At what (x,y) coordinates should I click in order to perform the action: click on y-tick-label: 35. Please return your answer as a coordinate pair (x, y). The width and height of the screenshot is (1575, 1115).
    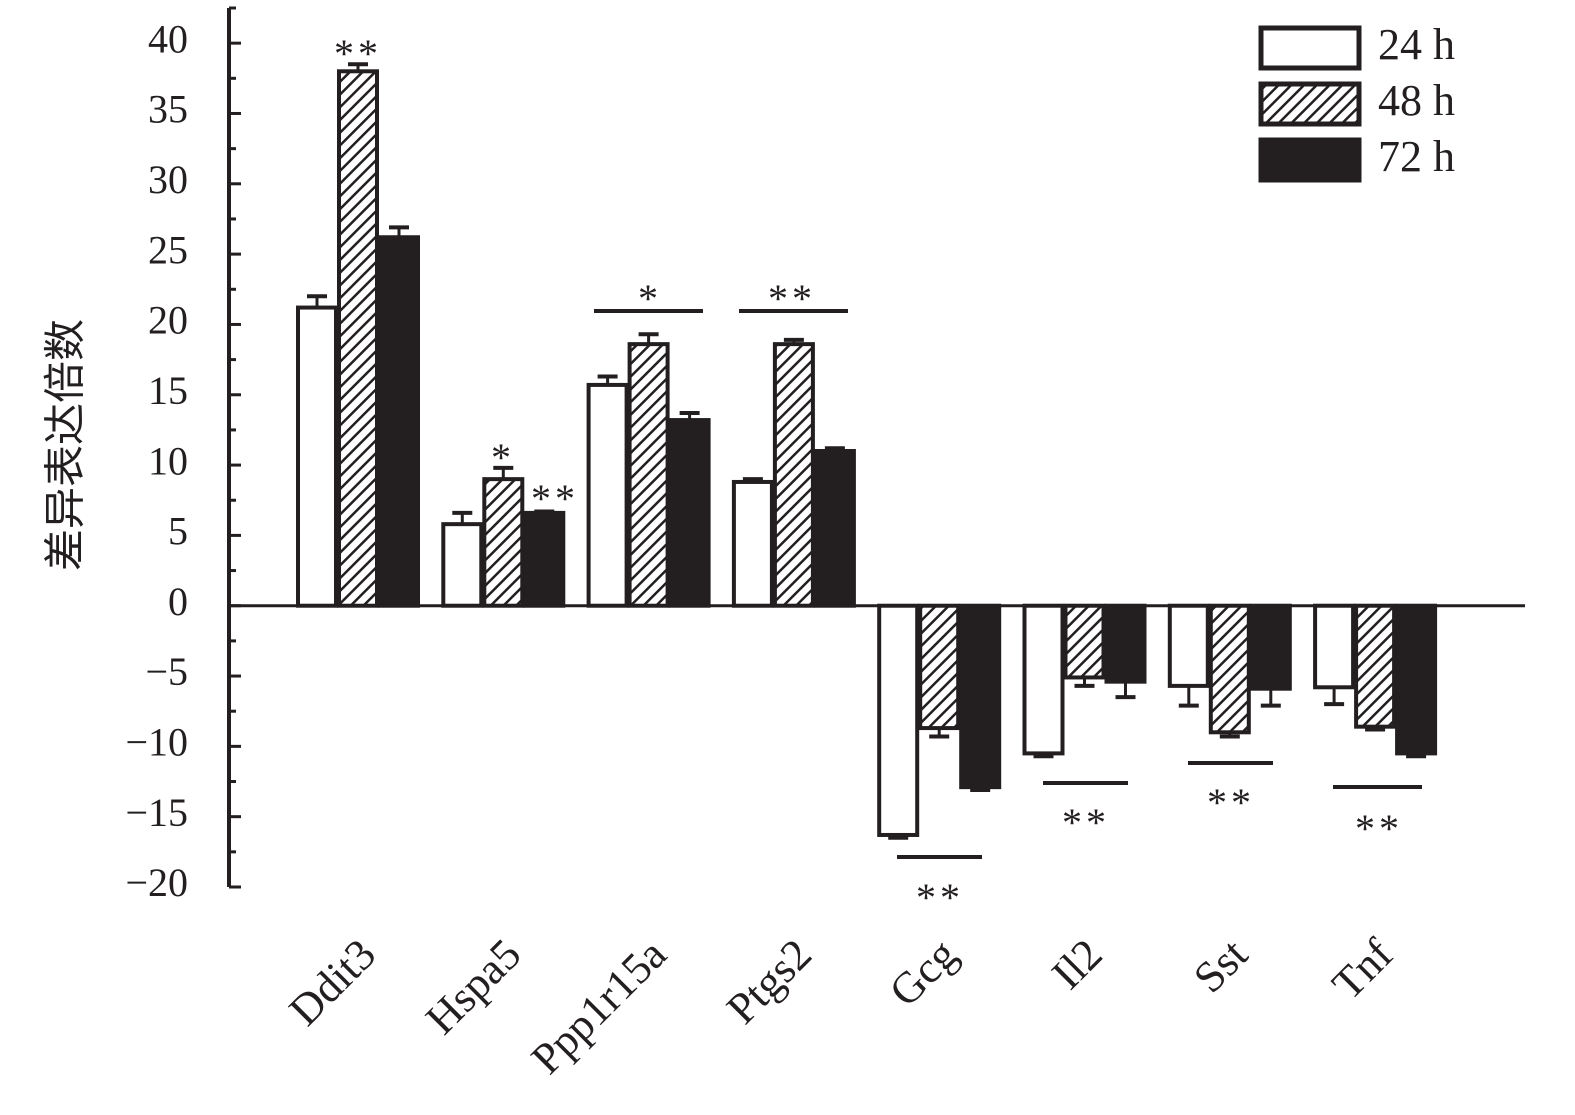
    Looking at the image, I should click on (168, 109).